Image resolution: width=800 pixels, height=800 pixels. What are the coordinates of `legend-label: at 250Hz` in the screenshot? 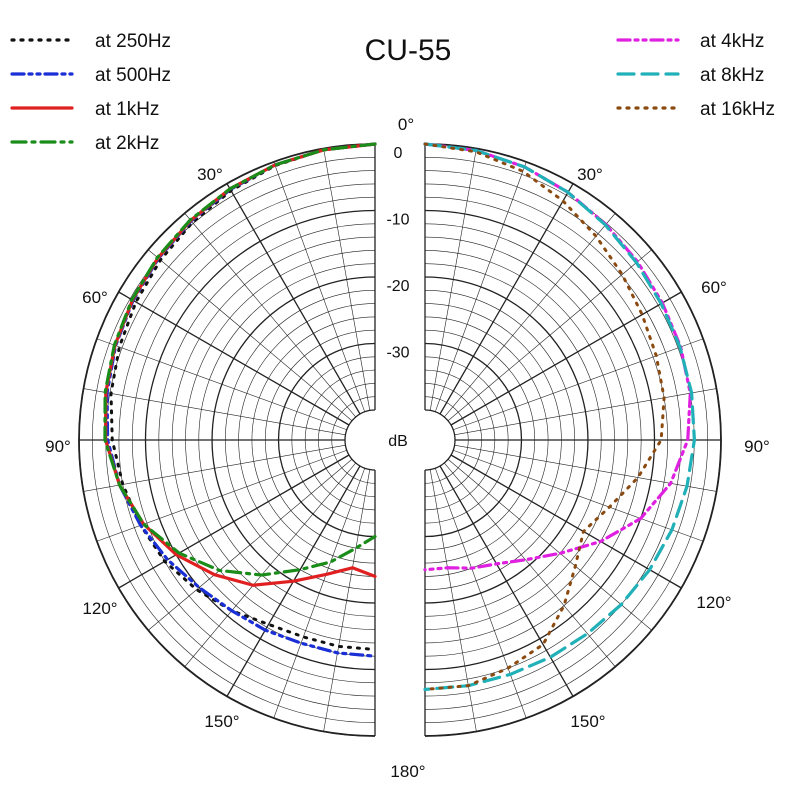 It's located at (133, 41).